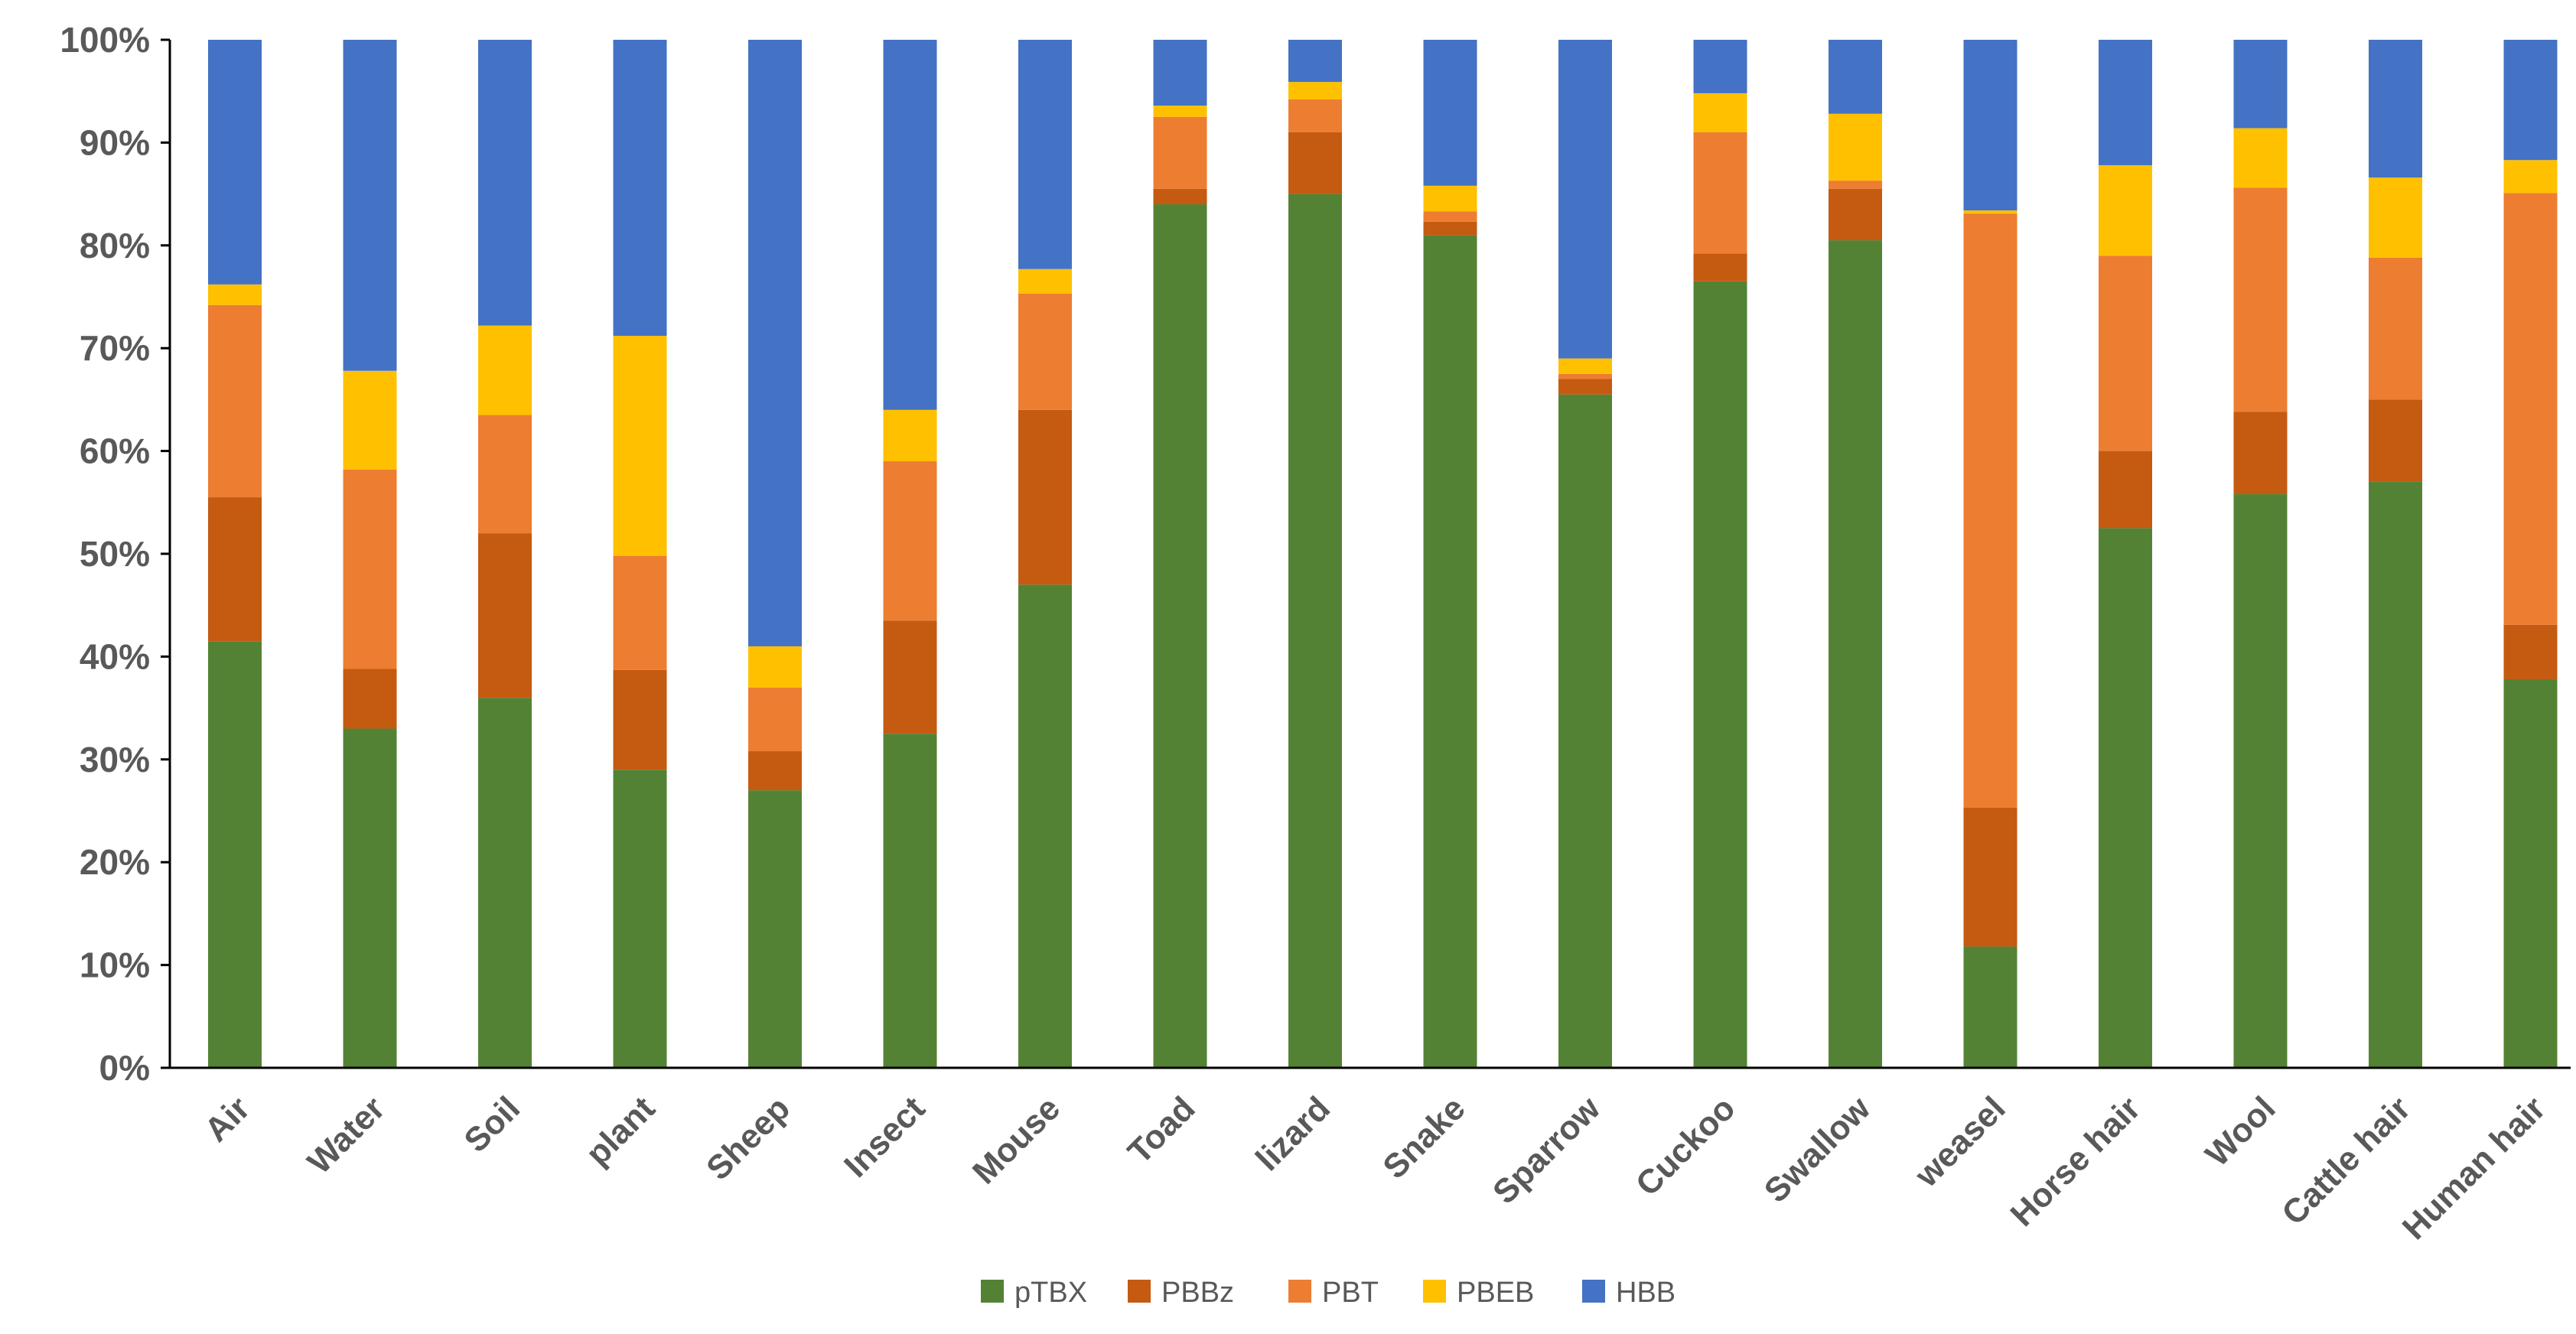  I want to click on bar-horse-hair-hbb, so click(2125, 102).